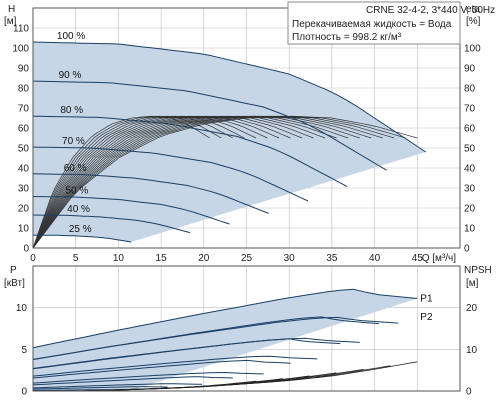 This screenshot has height=400, width=500. I want to click on x-tick-label: 45, so click(418, 258).